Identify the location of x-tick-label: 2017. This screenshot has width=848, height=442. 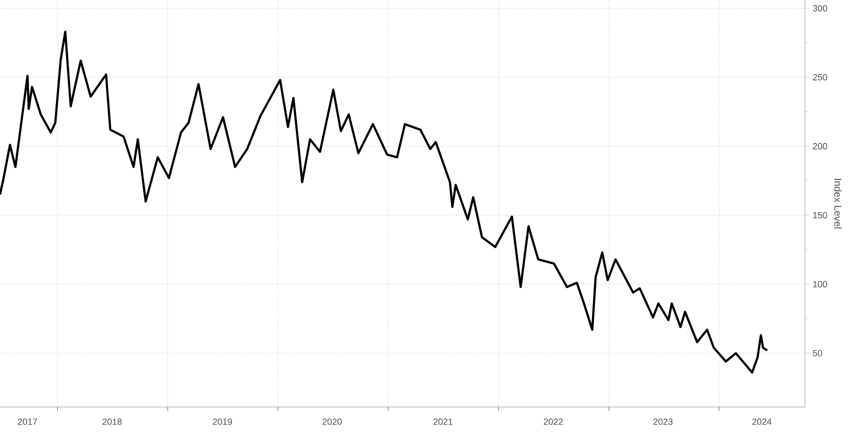
(28, 421).